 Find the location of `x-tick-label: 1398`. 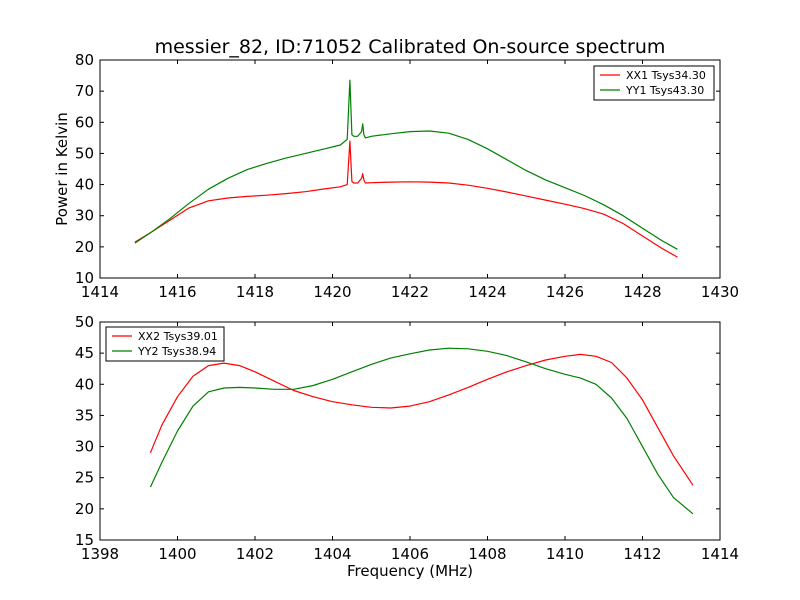

x-tick-label: 1398 is located at coordinates (100, 554).